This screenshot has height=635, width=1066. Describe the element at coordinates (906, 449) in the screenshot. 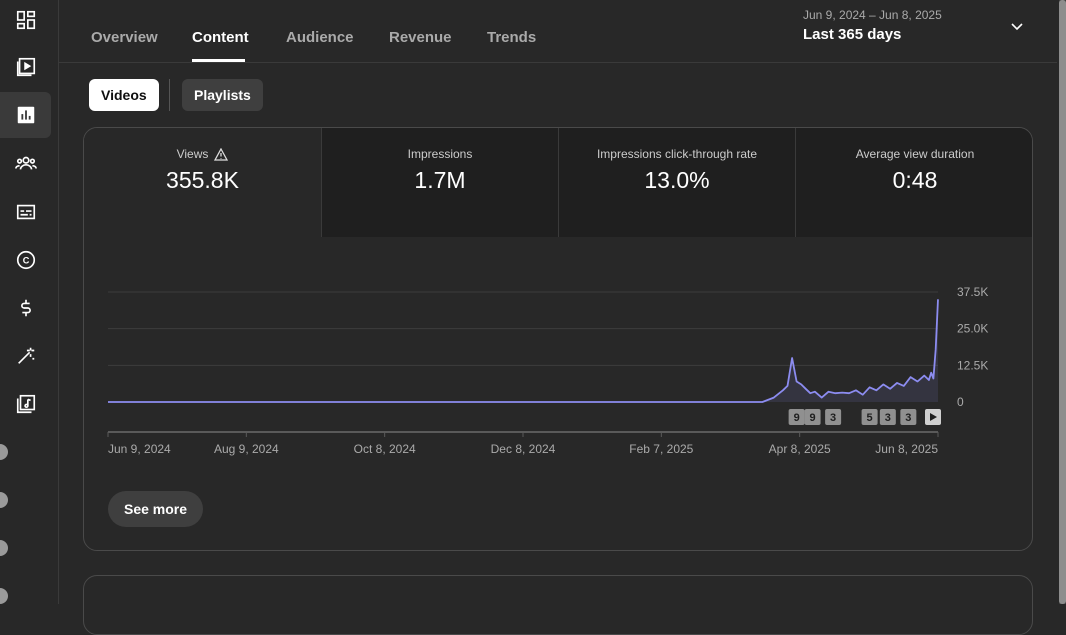

I see `x-tick-label: Jun 8, 2025` at that location.